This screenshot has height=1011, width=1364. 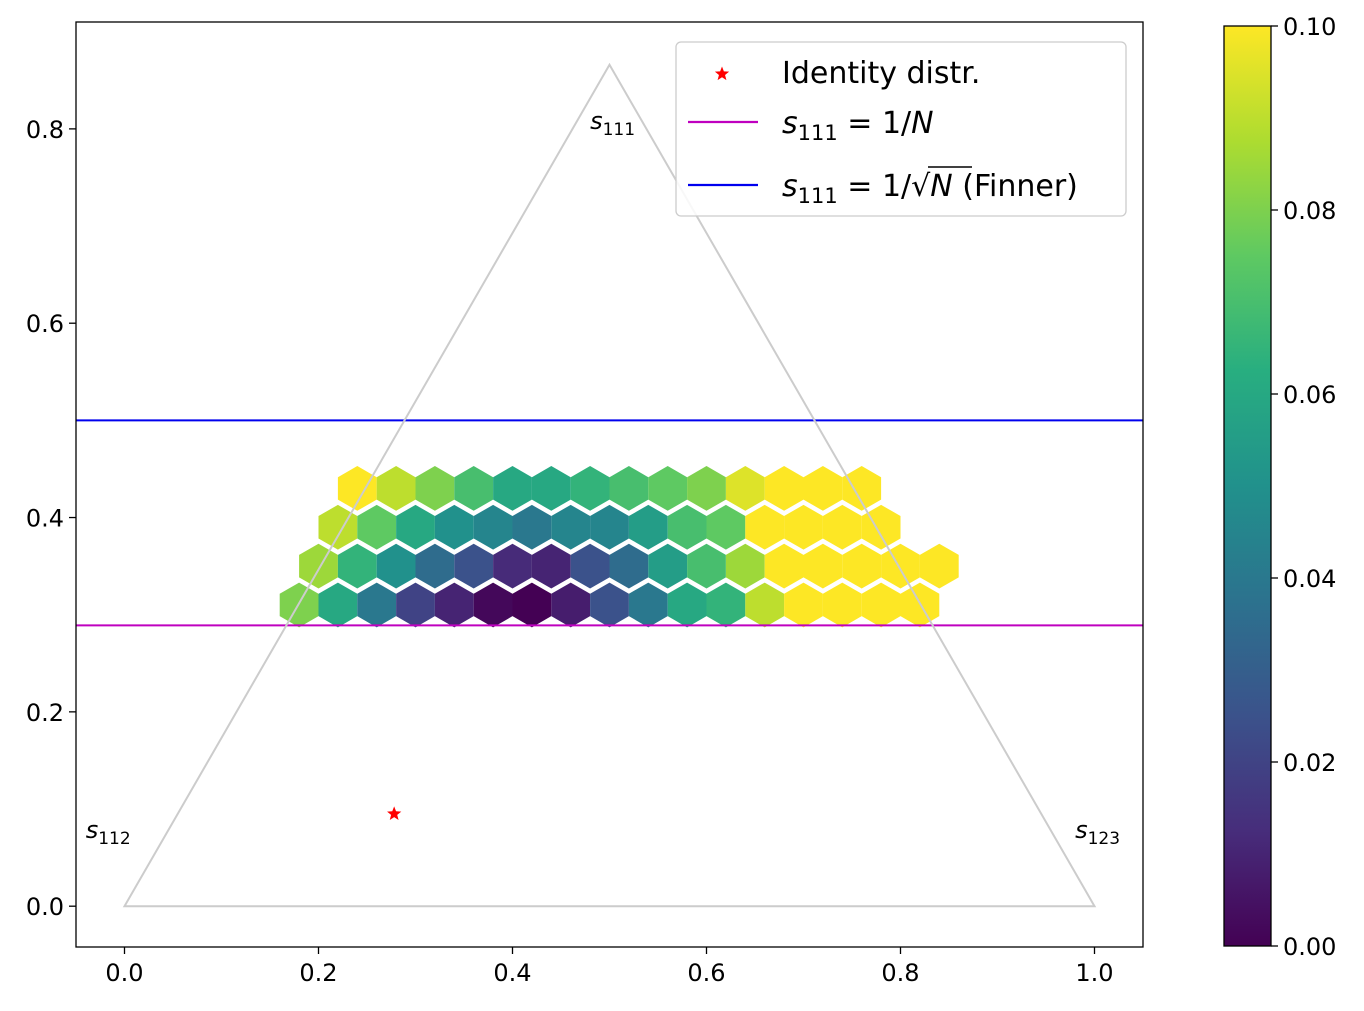 I want to click on x-tick-label: 1.0, so click(x=1094, y=973).